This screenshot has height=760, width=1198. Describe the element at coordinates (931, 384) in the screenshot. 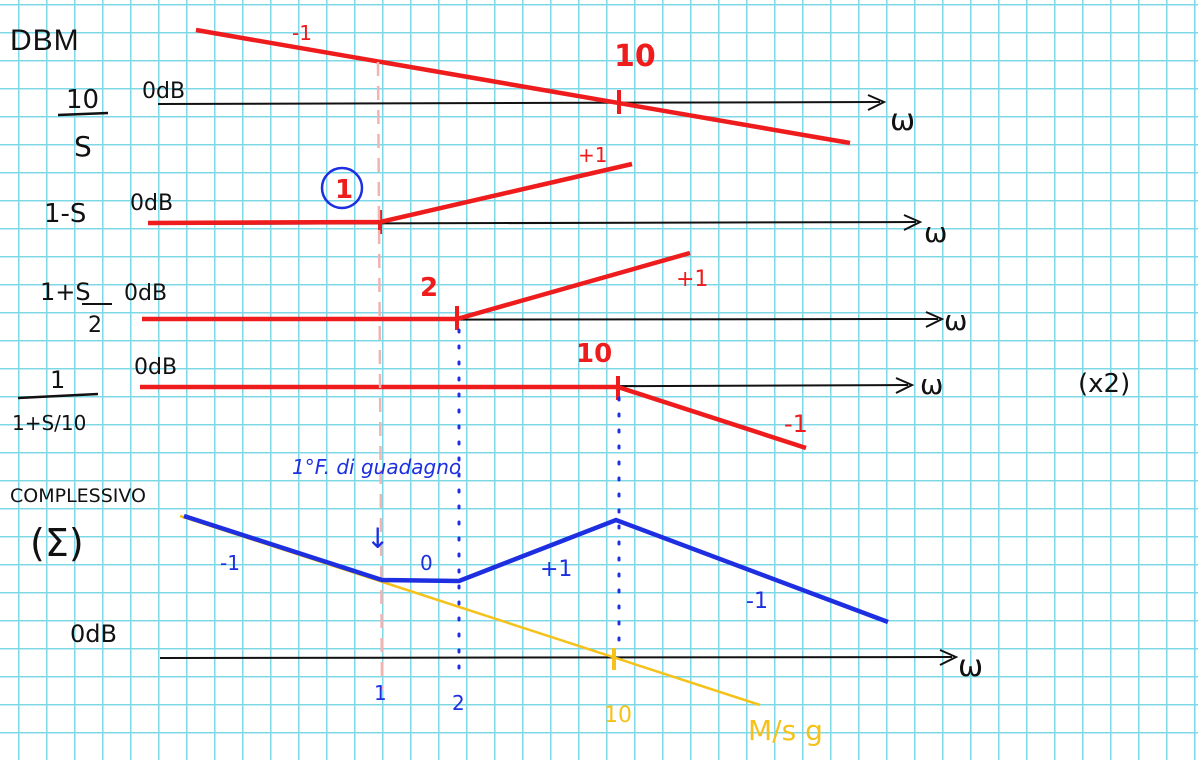

I see `row4-omega-label: ω` at that location.